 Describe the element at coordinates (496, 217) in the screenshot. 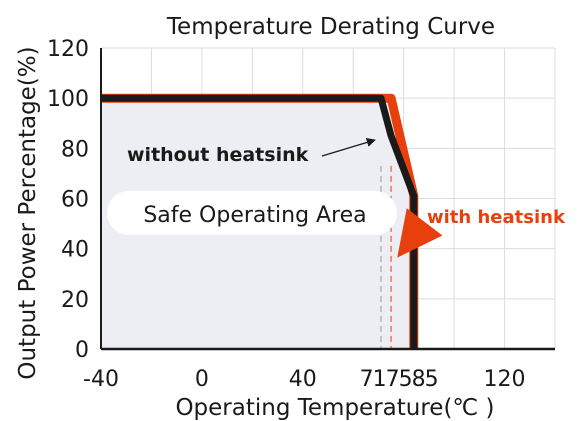

I see `annotation-with-heatsink-label: with heatsink` at that location.